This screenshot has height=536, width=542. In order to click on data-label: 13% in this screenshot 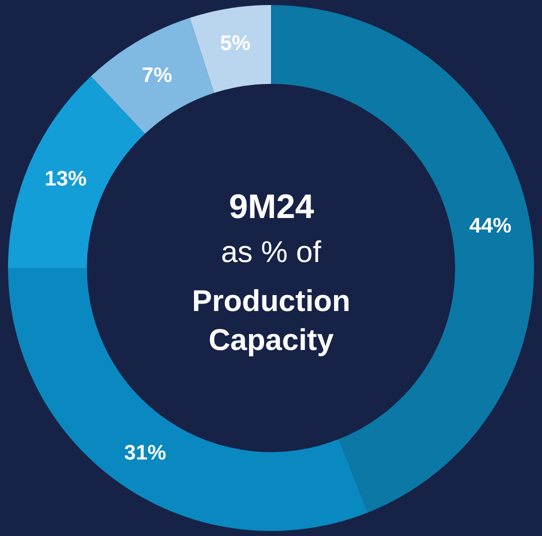, I will do `click(66, 179)`.